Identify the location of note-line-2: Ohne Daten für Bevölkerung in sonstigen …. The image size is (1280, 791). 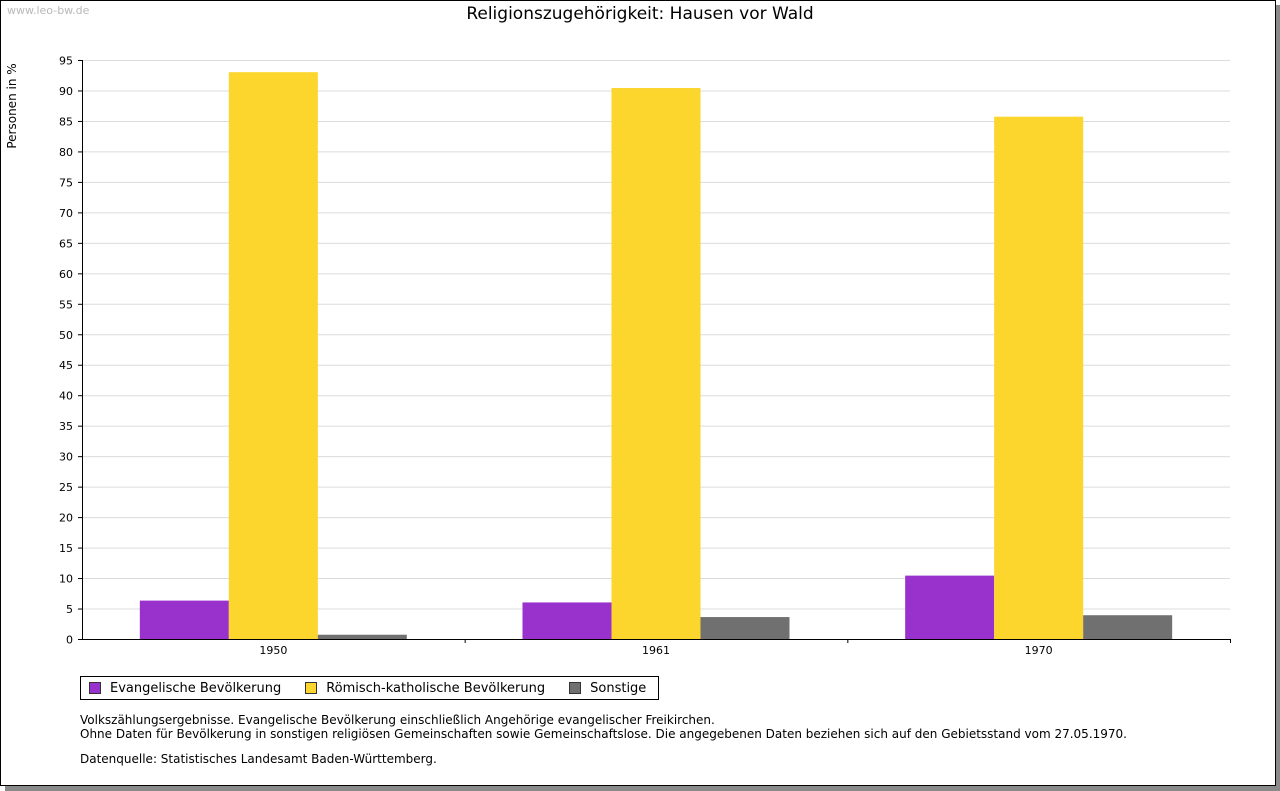
(603, 734).